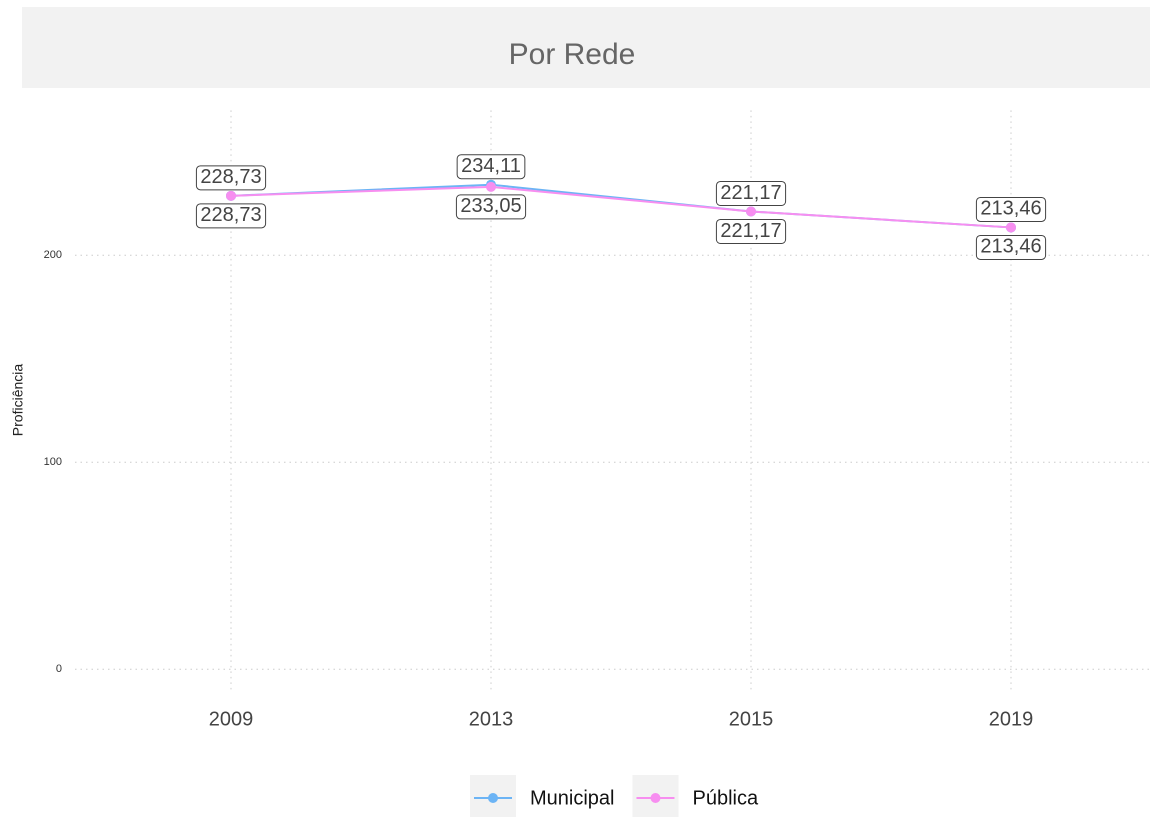  I want to click on x-tick-label: 2019, so click(1011, 719).